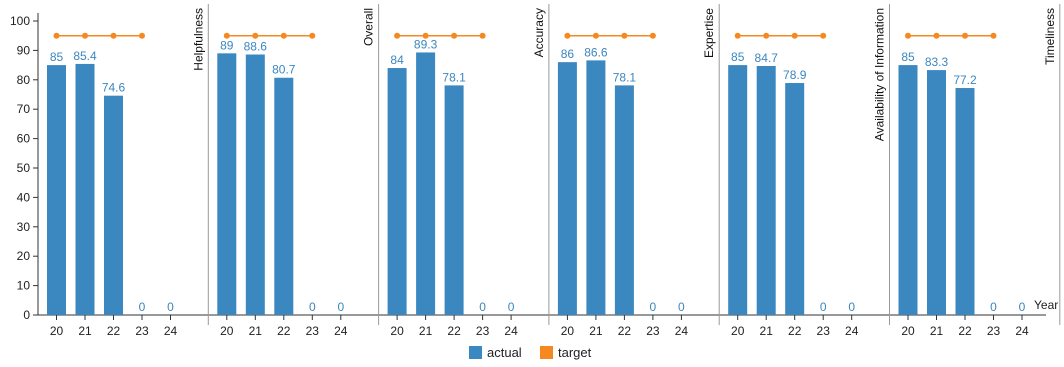 The width and height of the screenshot is (1064, 367). What do you see at coordinates (24, 227) in the screenshot?
I see `y-tick-label: 30` at bounding box center [24, 227].